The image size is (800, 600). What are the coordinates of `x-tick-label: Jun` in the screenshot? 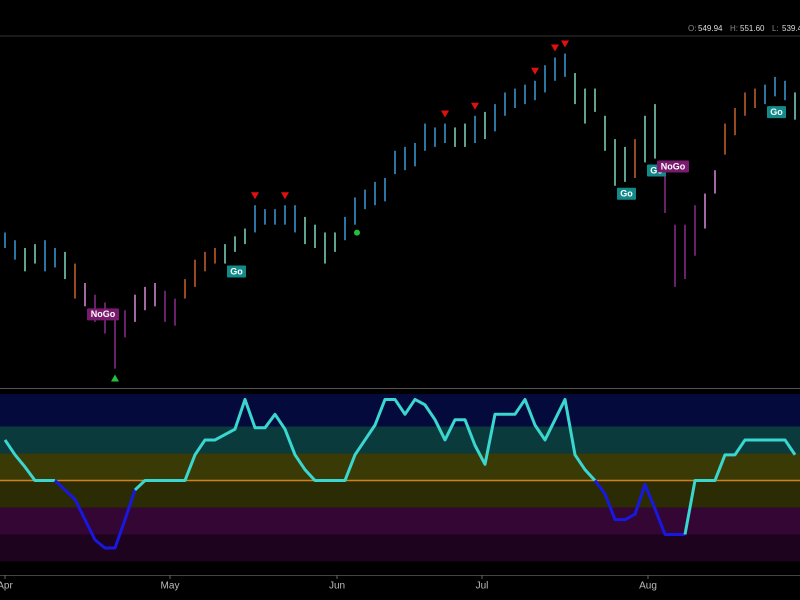 It's located at (337, 586).